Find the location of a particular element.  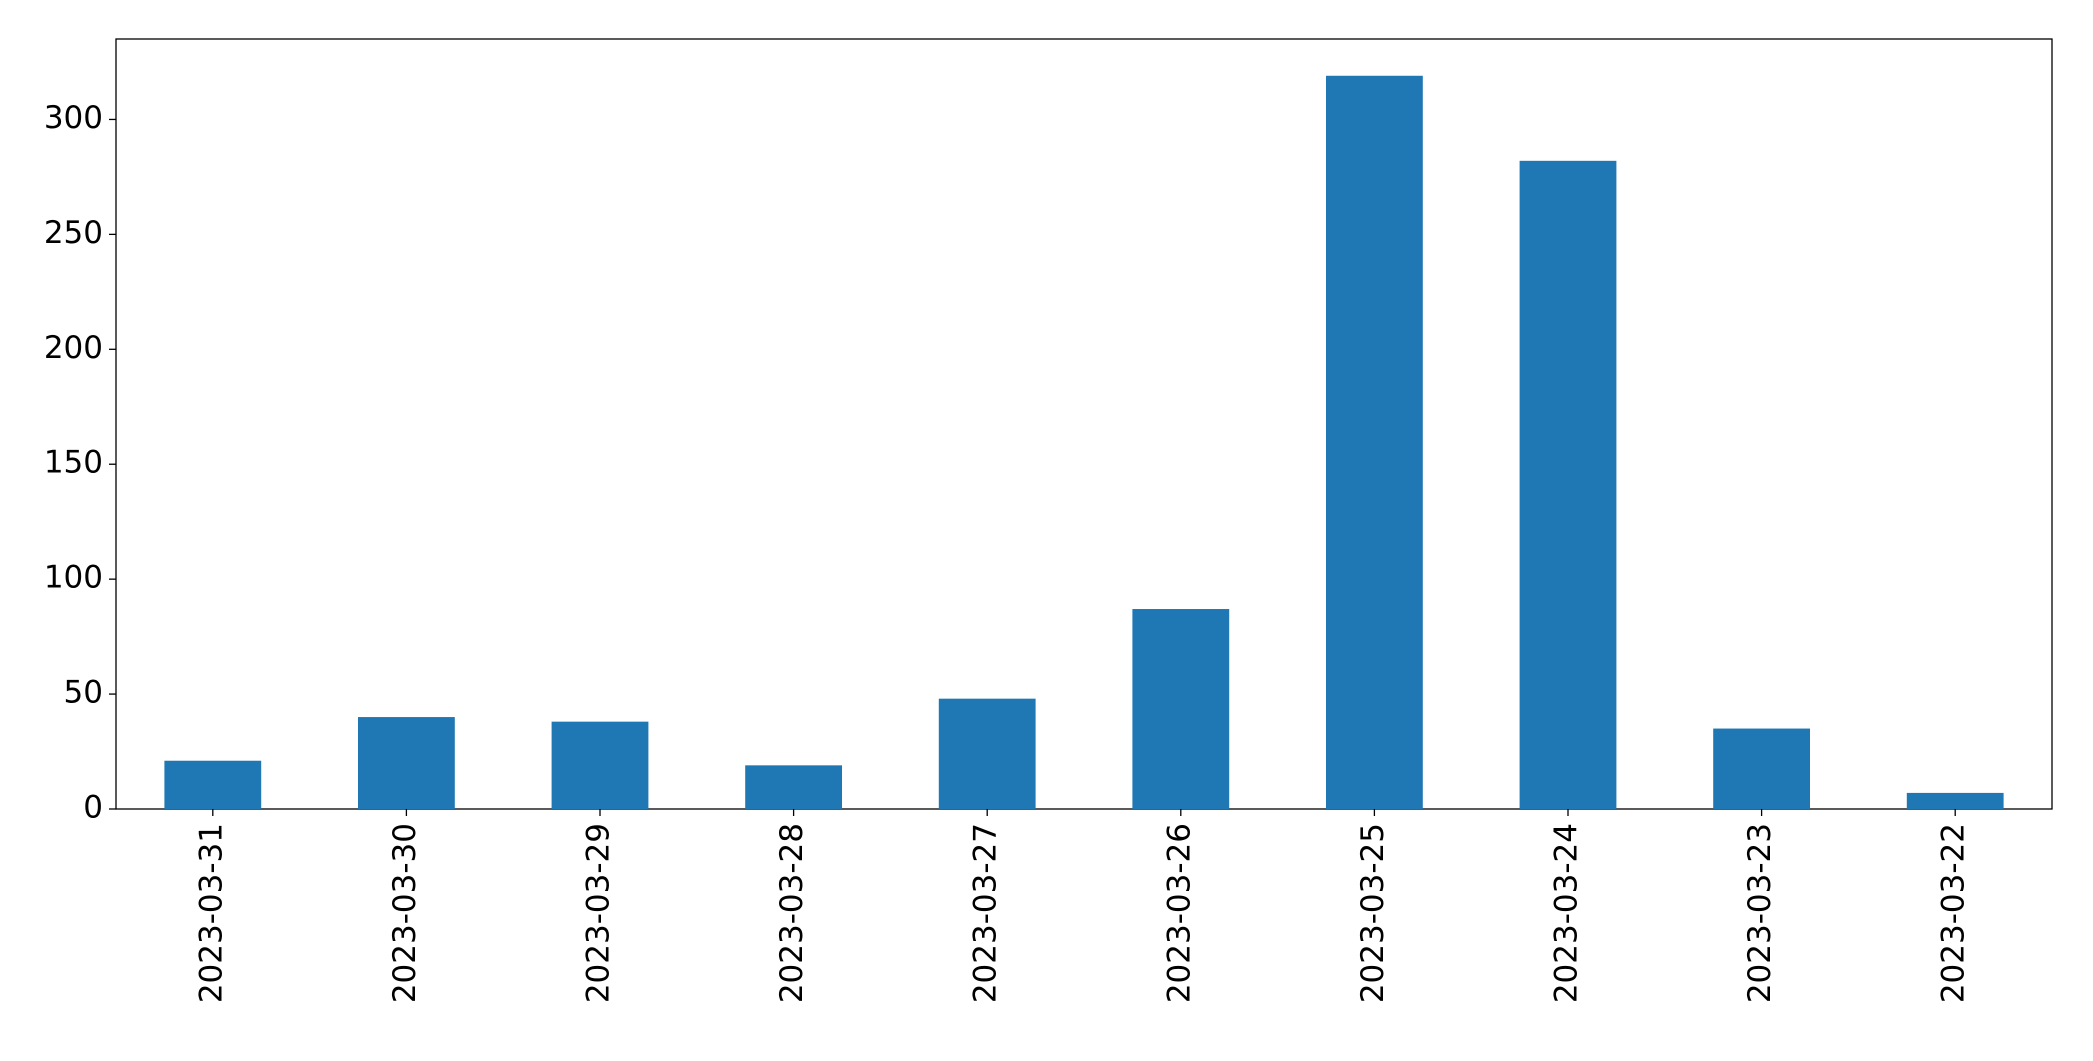

y-tick-label: 250 is located at coordinates (73, 233).